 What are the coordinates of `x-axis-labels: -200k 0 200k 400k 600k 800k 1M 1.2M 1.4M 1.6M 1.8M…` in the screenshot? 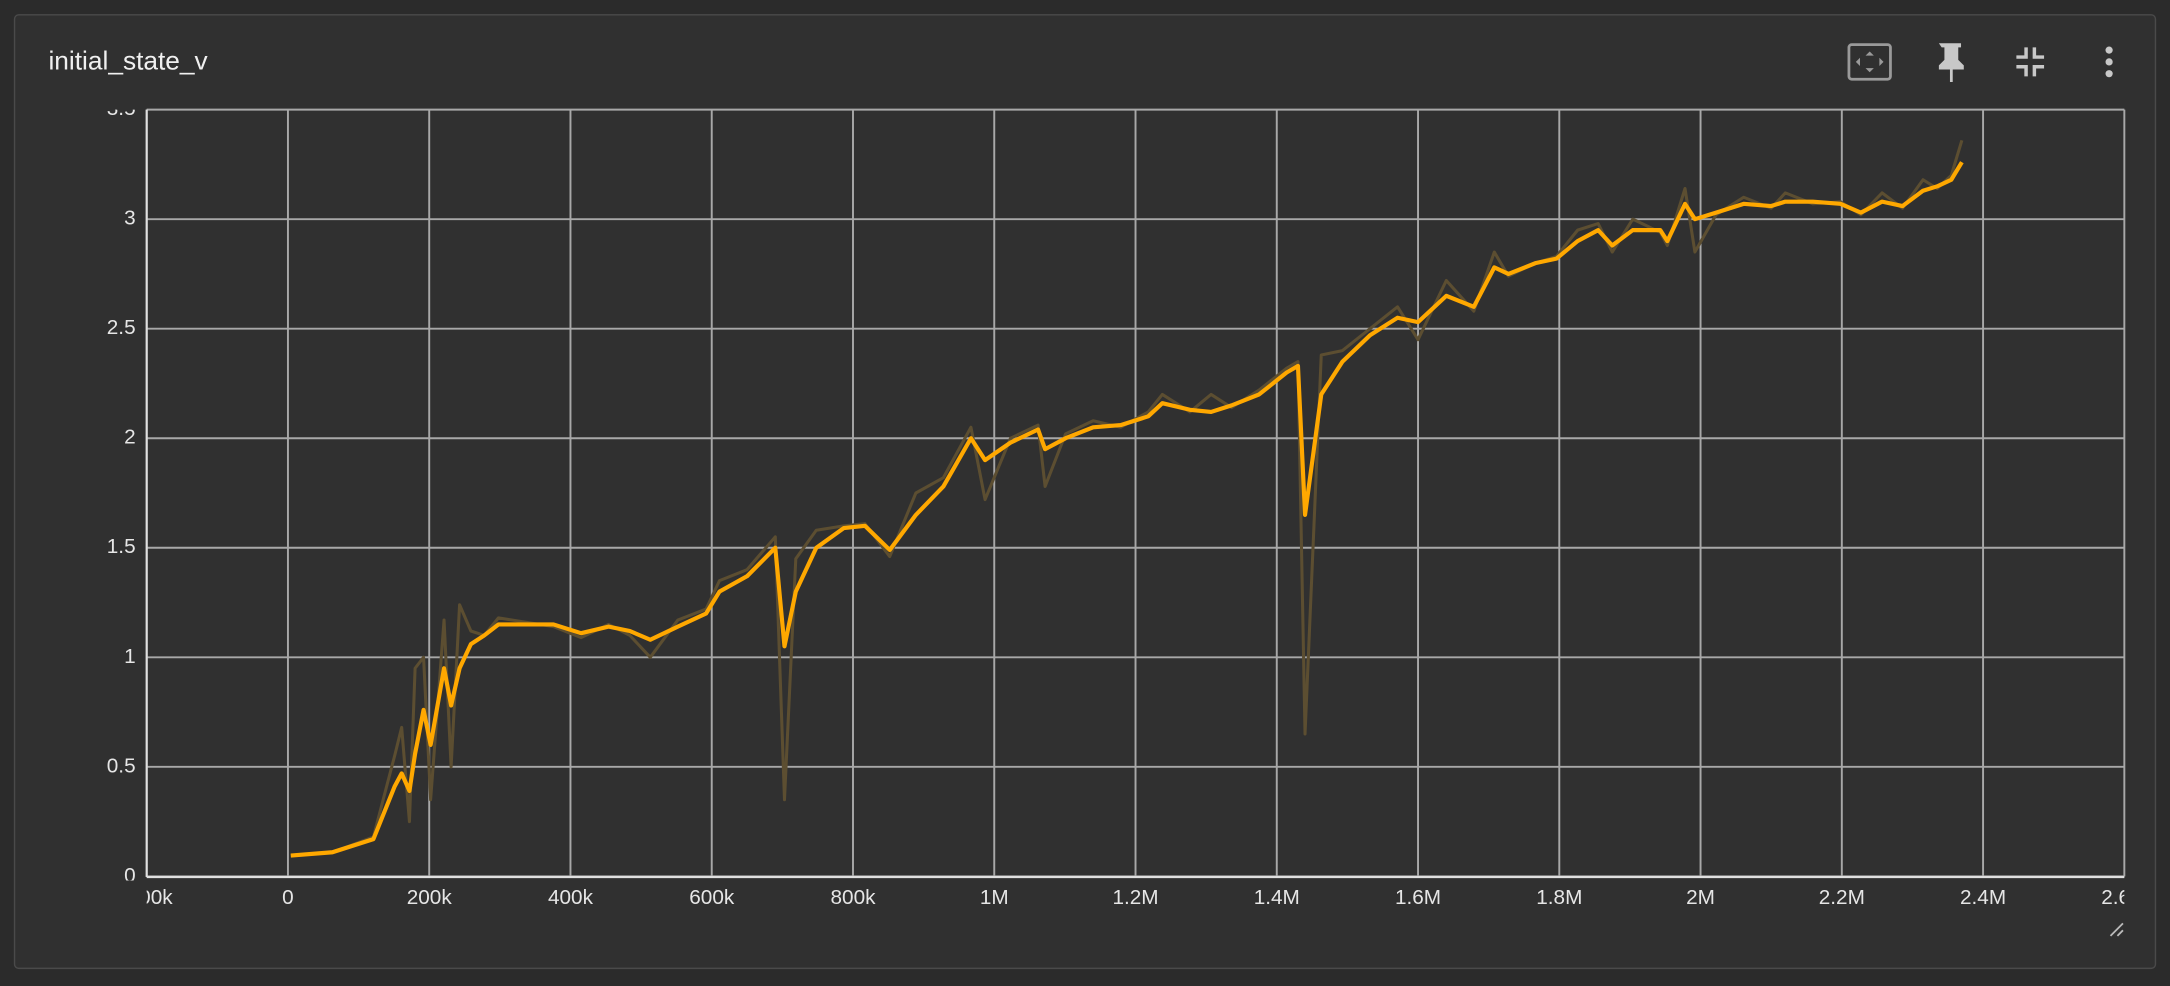 It's located at (1134, 897).